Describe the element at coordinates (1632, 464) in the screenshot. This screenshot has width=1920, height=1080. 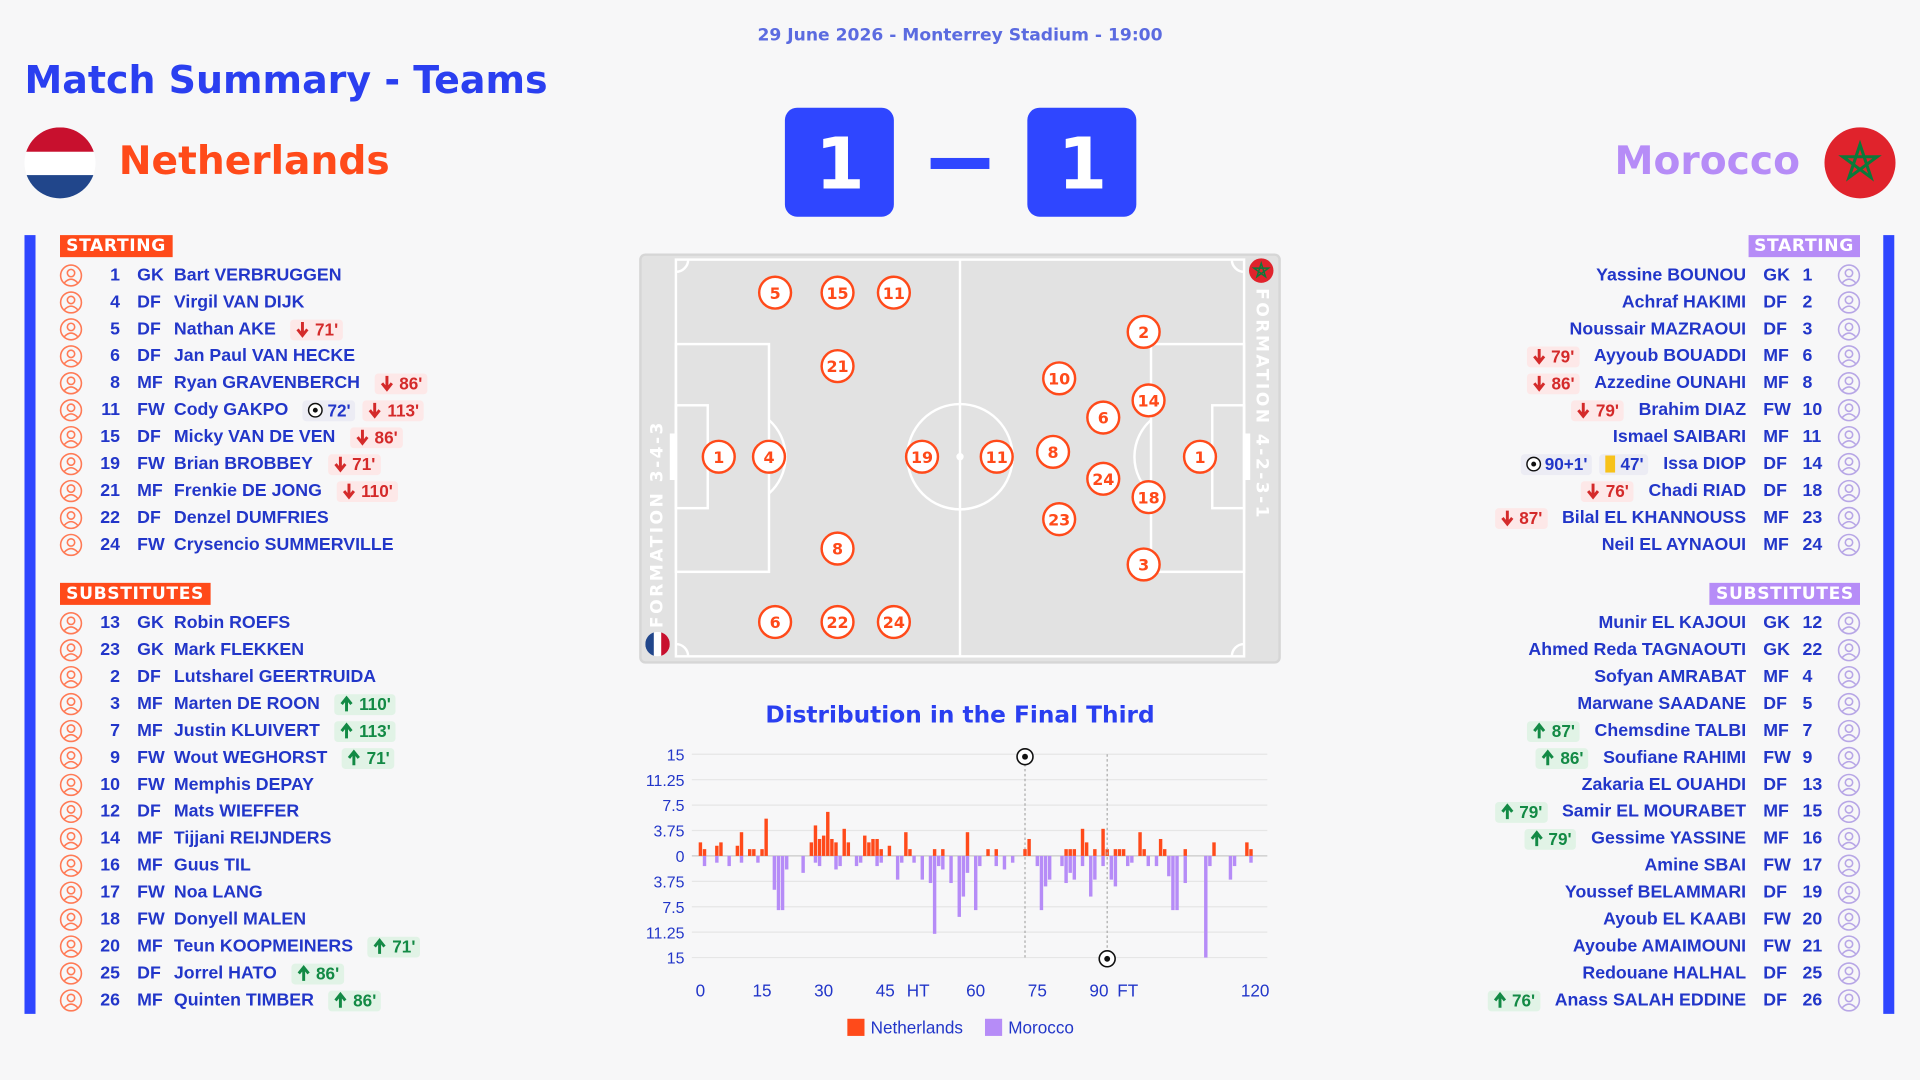
I see `event-minute: 47'` at that location.